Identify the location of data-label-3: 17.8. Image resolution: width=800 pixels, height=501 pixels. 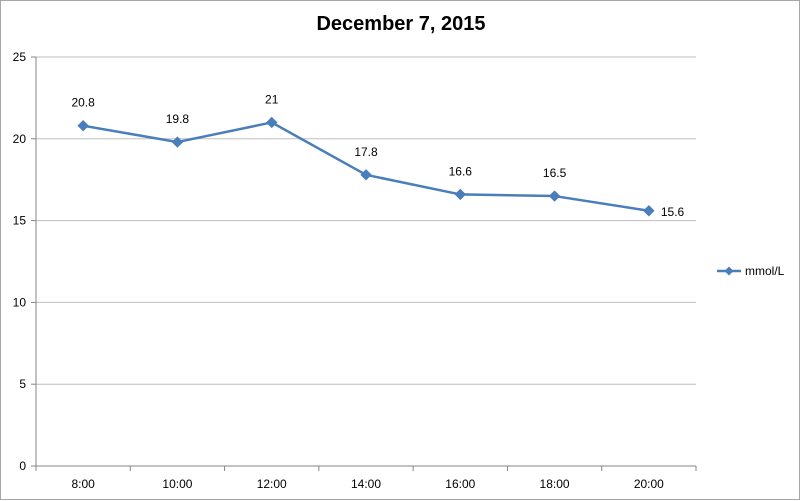
(366, 152).